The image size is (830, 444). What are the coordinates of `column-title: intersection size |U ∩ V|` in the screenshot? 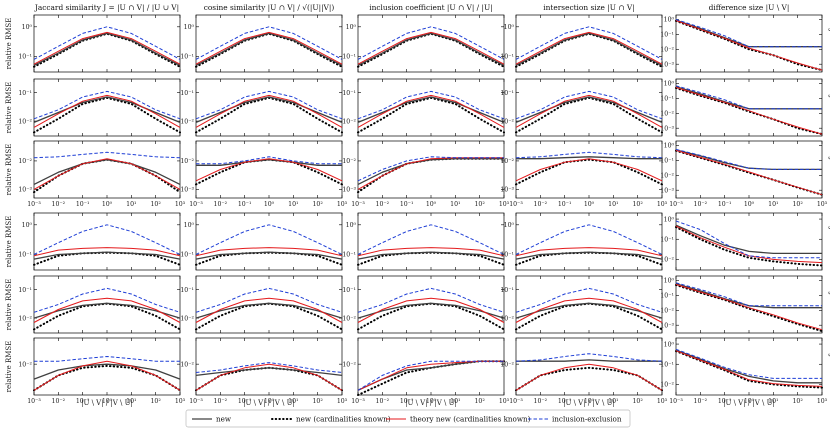 It's located at (588, 7).